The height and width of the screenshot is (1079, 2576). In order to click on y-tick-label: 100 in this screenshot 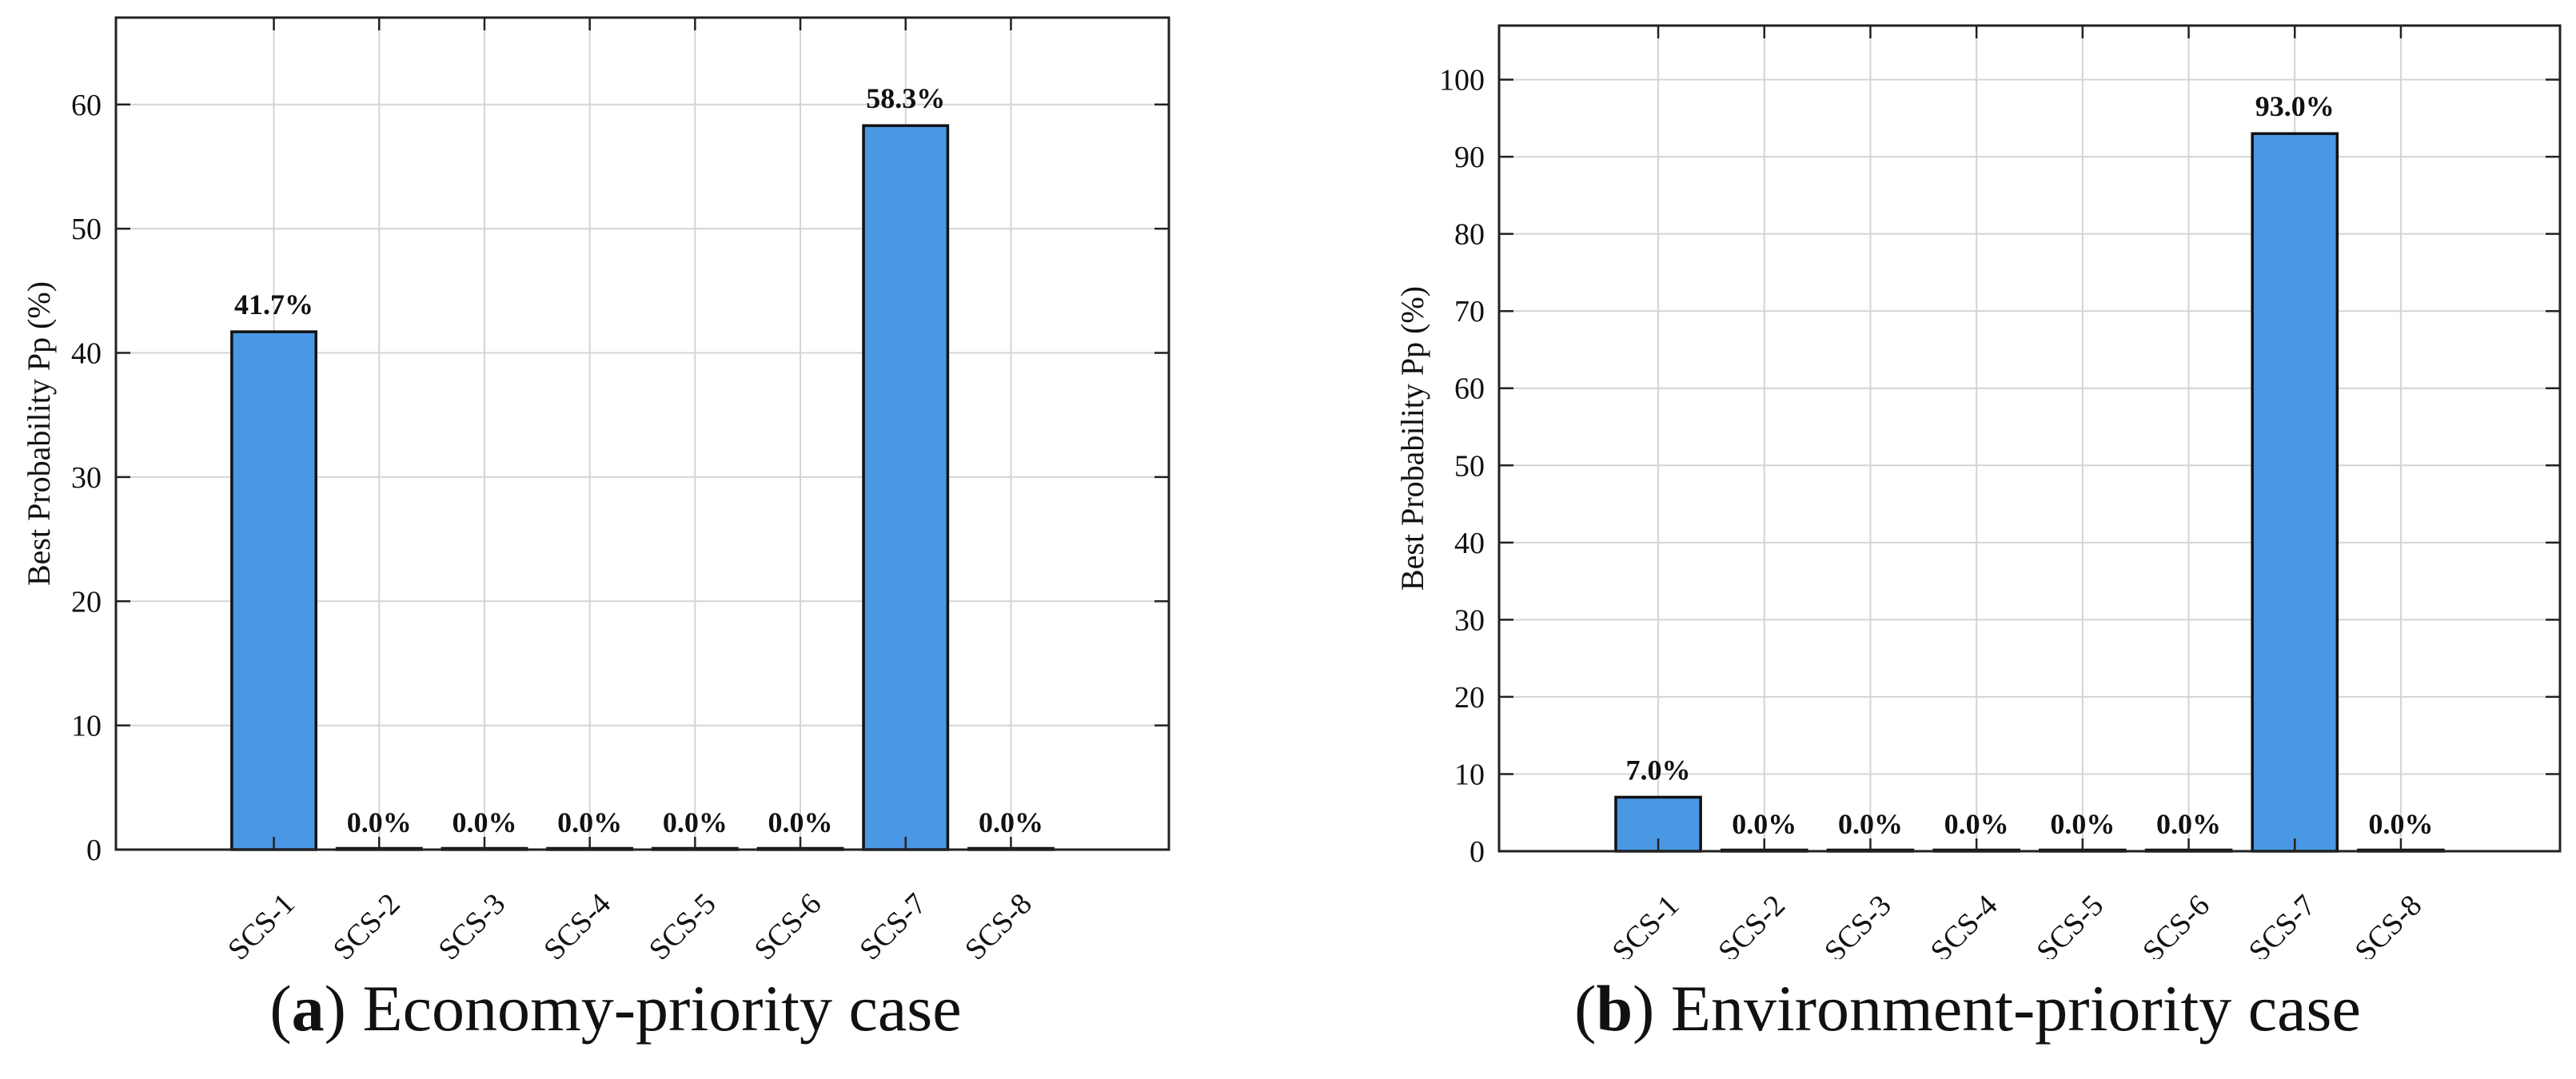, I will do `click(1462, 81)`.